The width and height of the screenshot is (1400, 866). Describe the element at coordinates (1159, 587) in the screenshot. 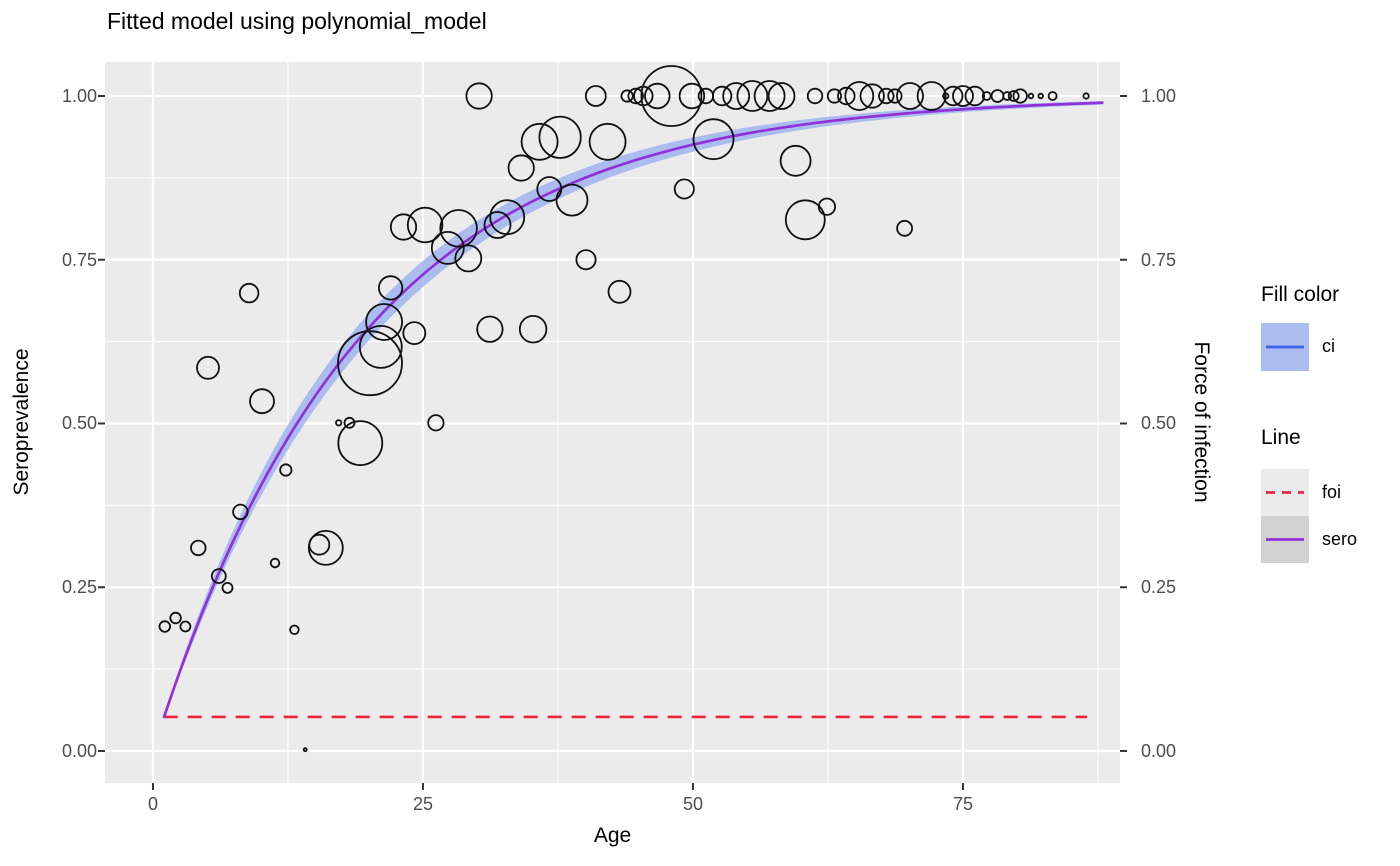

I see `y-right-tick-0.25: 0.25` at that location.